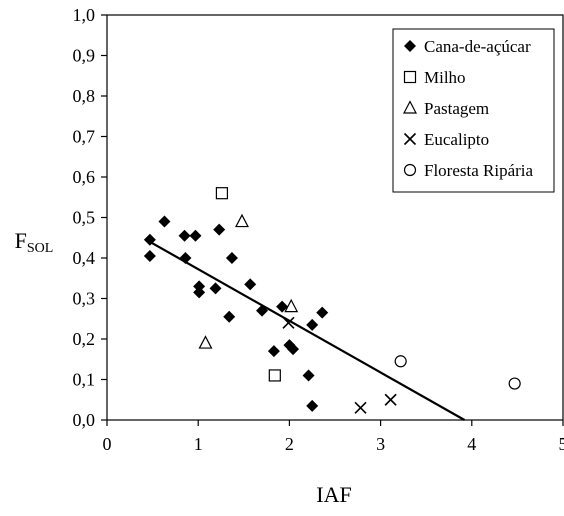 Image resolution: width=564 pixels, height=516 pixels. I want to click on y-tick-label: 0,0, so click(84, 420).